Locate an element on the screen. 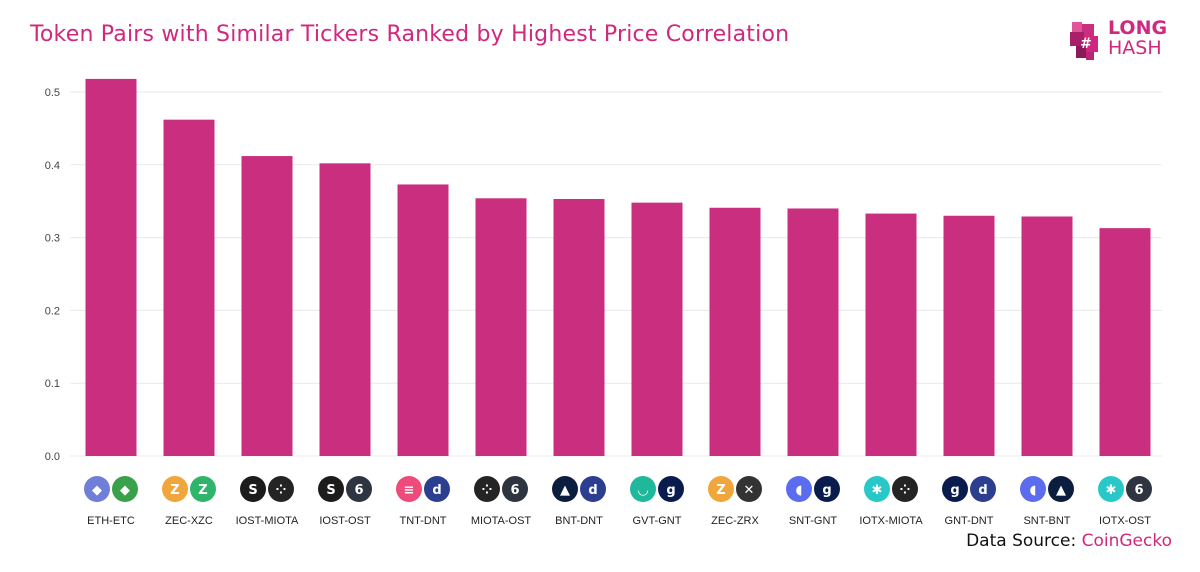 The width and height of the screenshot is (1200, 572). x-tick-label: ZEC-ZRX is located at coordinates (735, 521).